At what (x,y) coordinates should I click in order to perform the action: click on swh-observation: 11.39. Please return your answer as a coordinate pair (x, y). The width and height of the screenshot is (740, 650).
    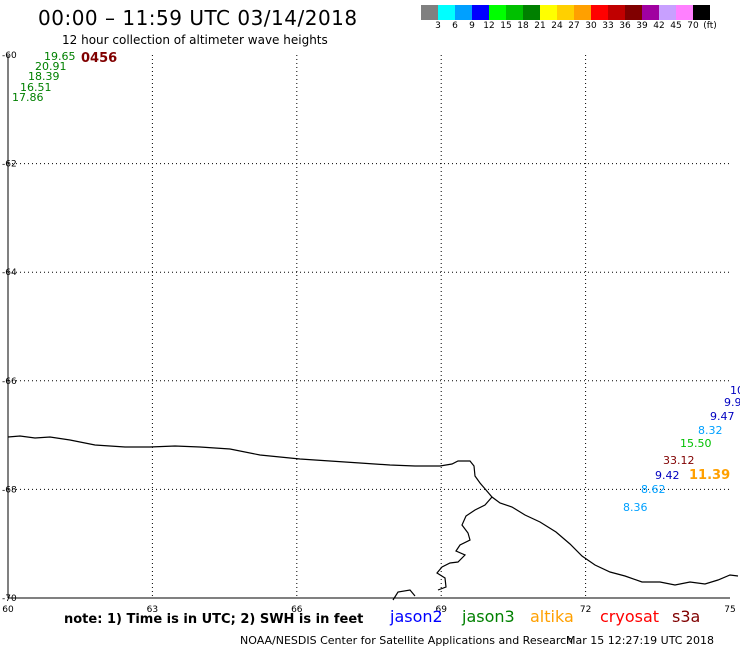
    Looking at the image, I should click on (709, 475).